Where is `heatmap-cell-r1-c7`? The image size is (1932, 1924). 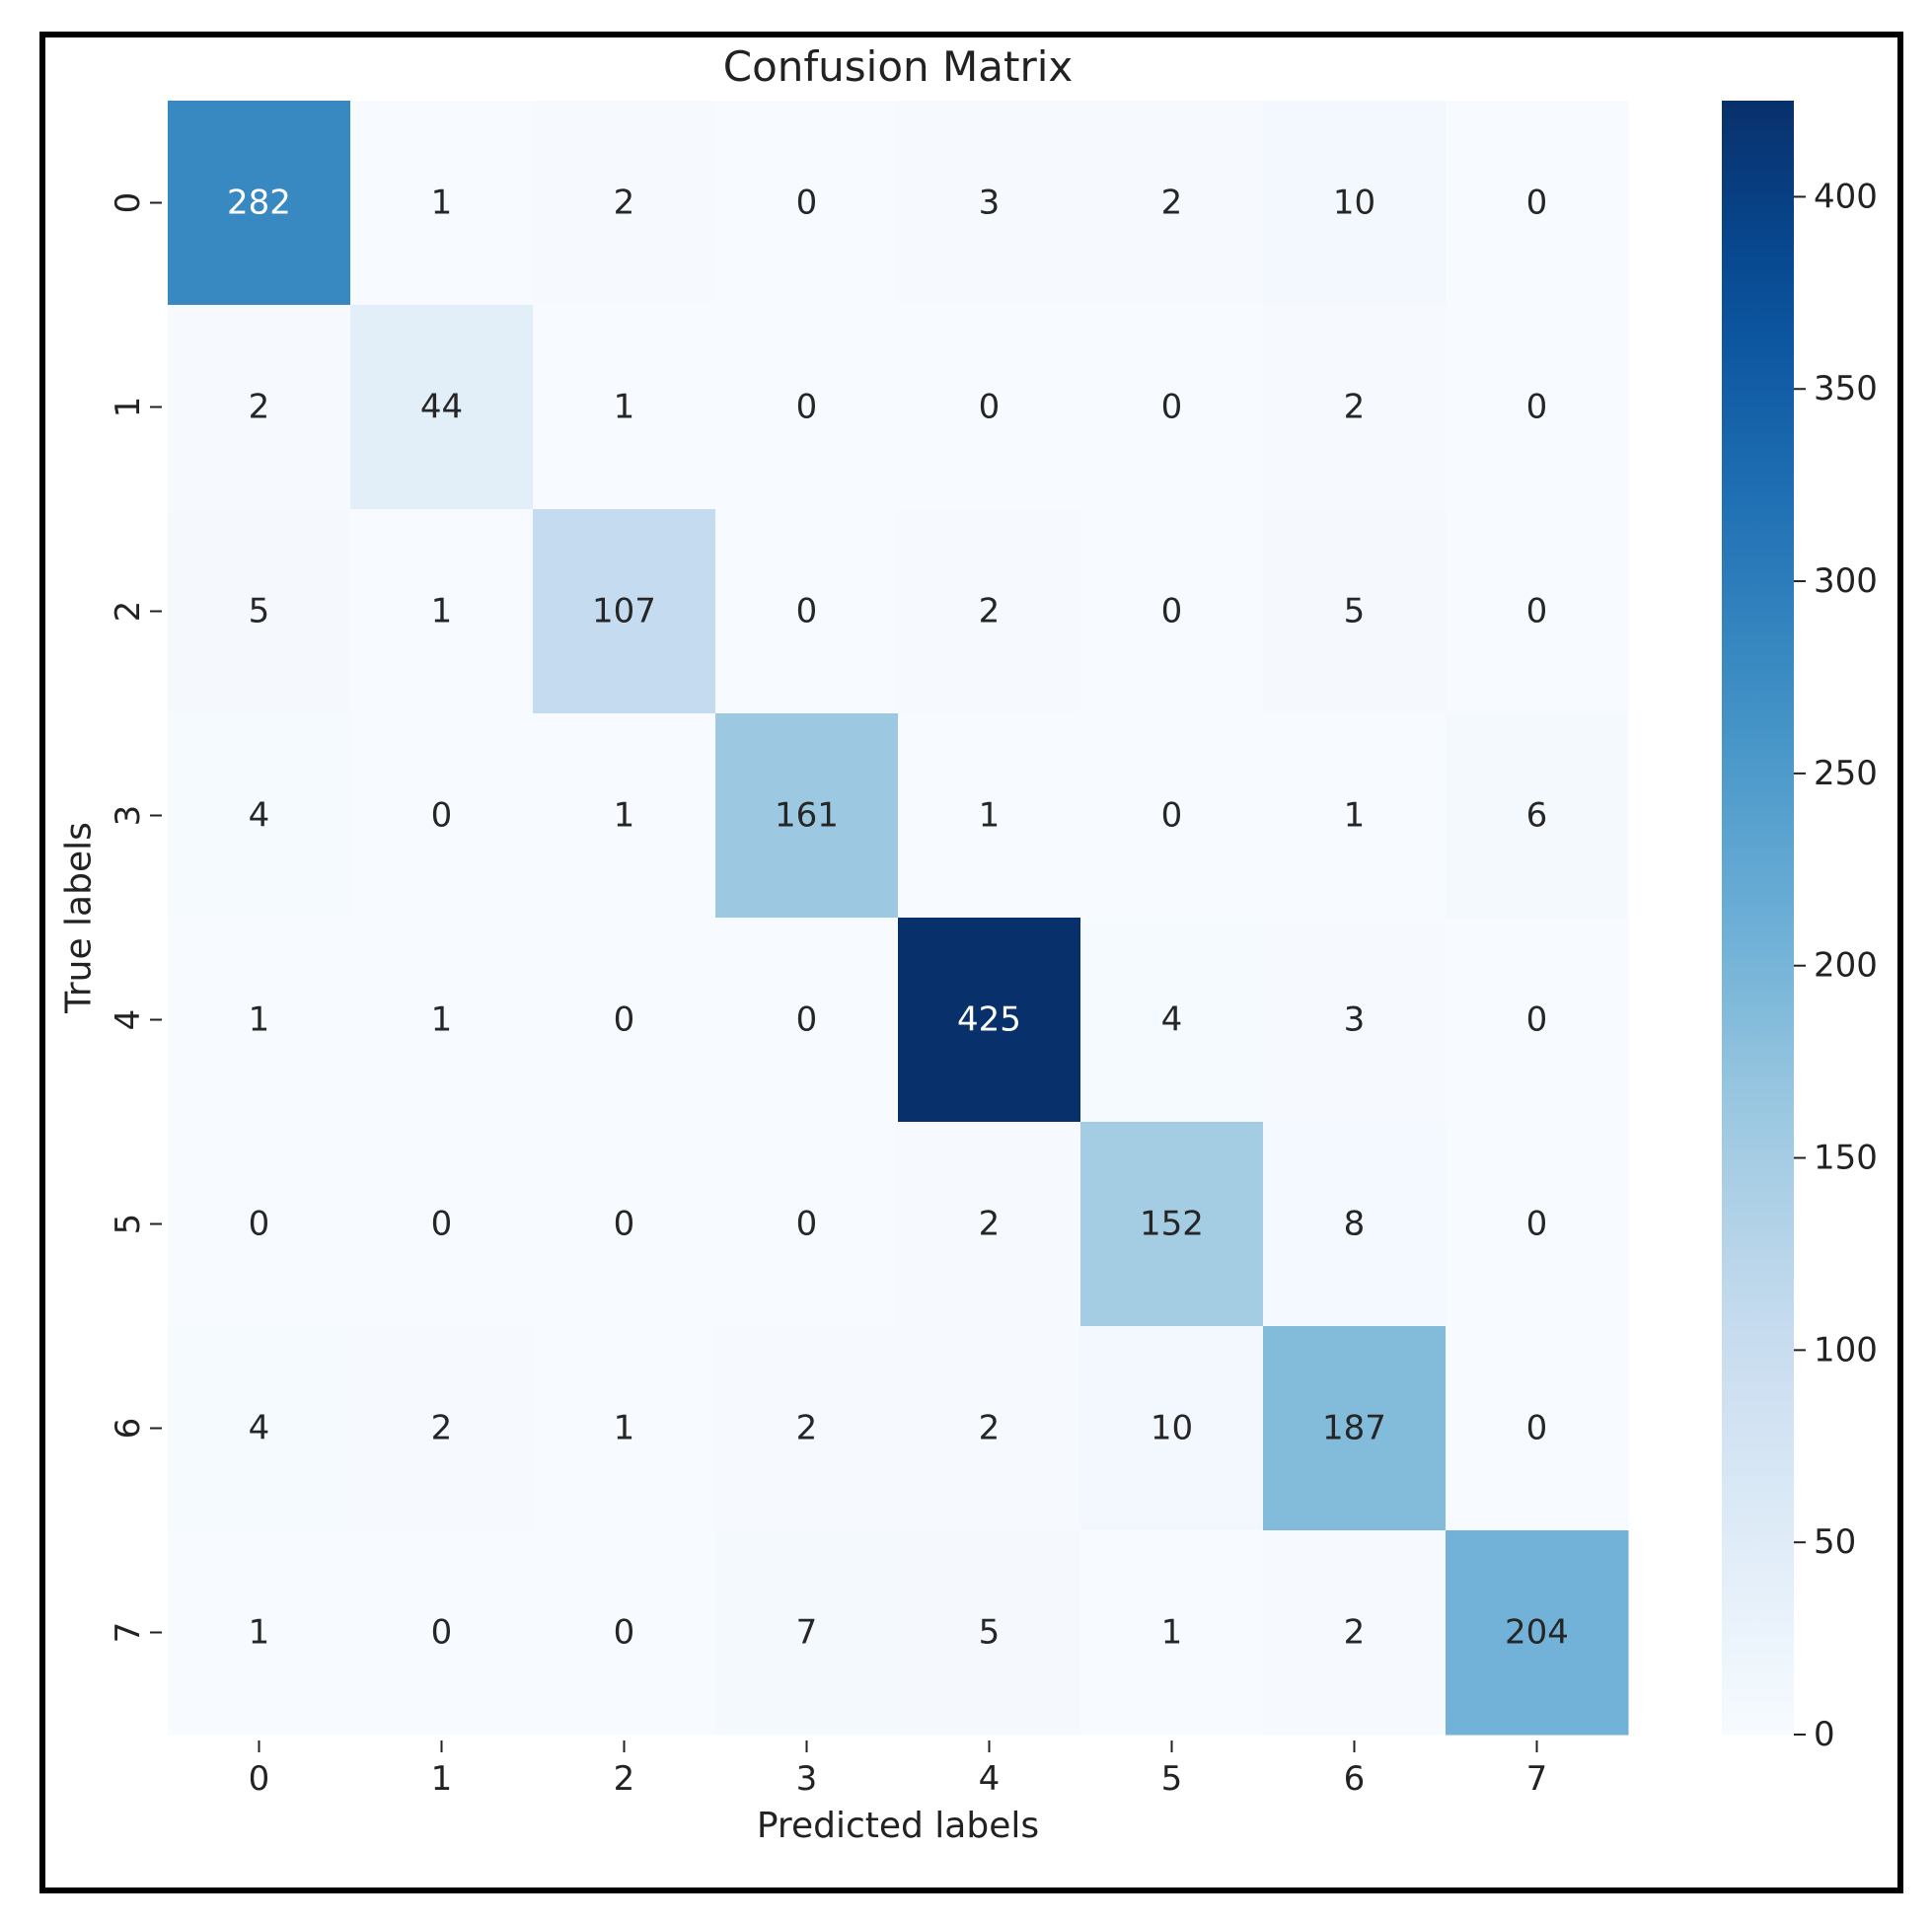 heatmap-cell-r1-c7 is located at coordinates (1537, 407).